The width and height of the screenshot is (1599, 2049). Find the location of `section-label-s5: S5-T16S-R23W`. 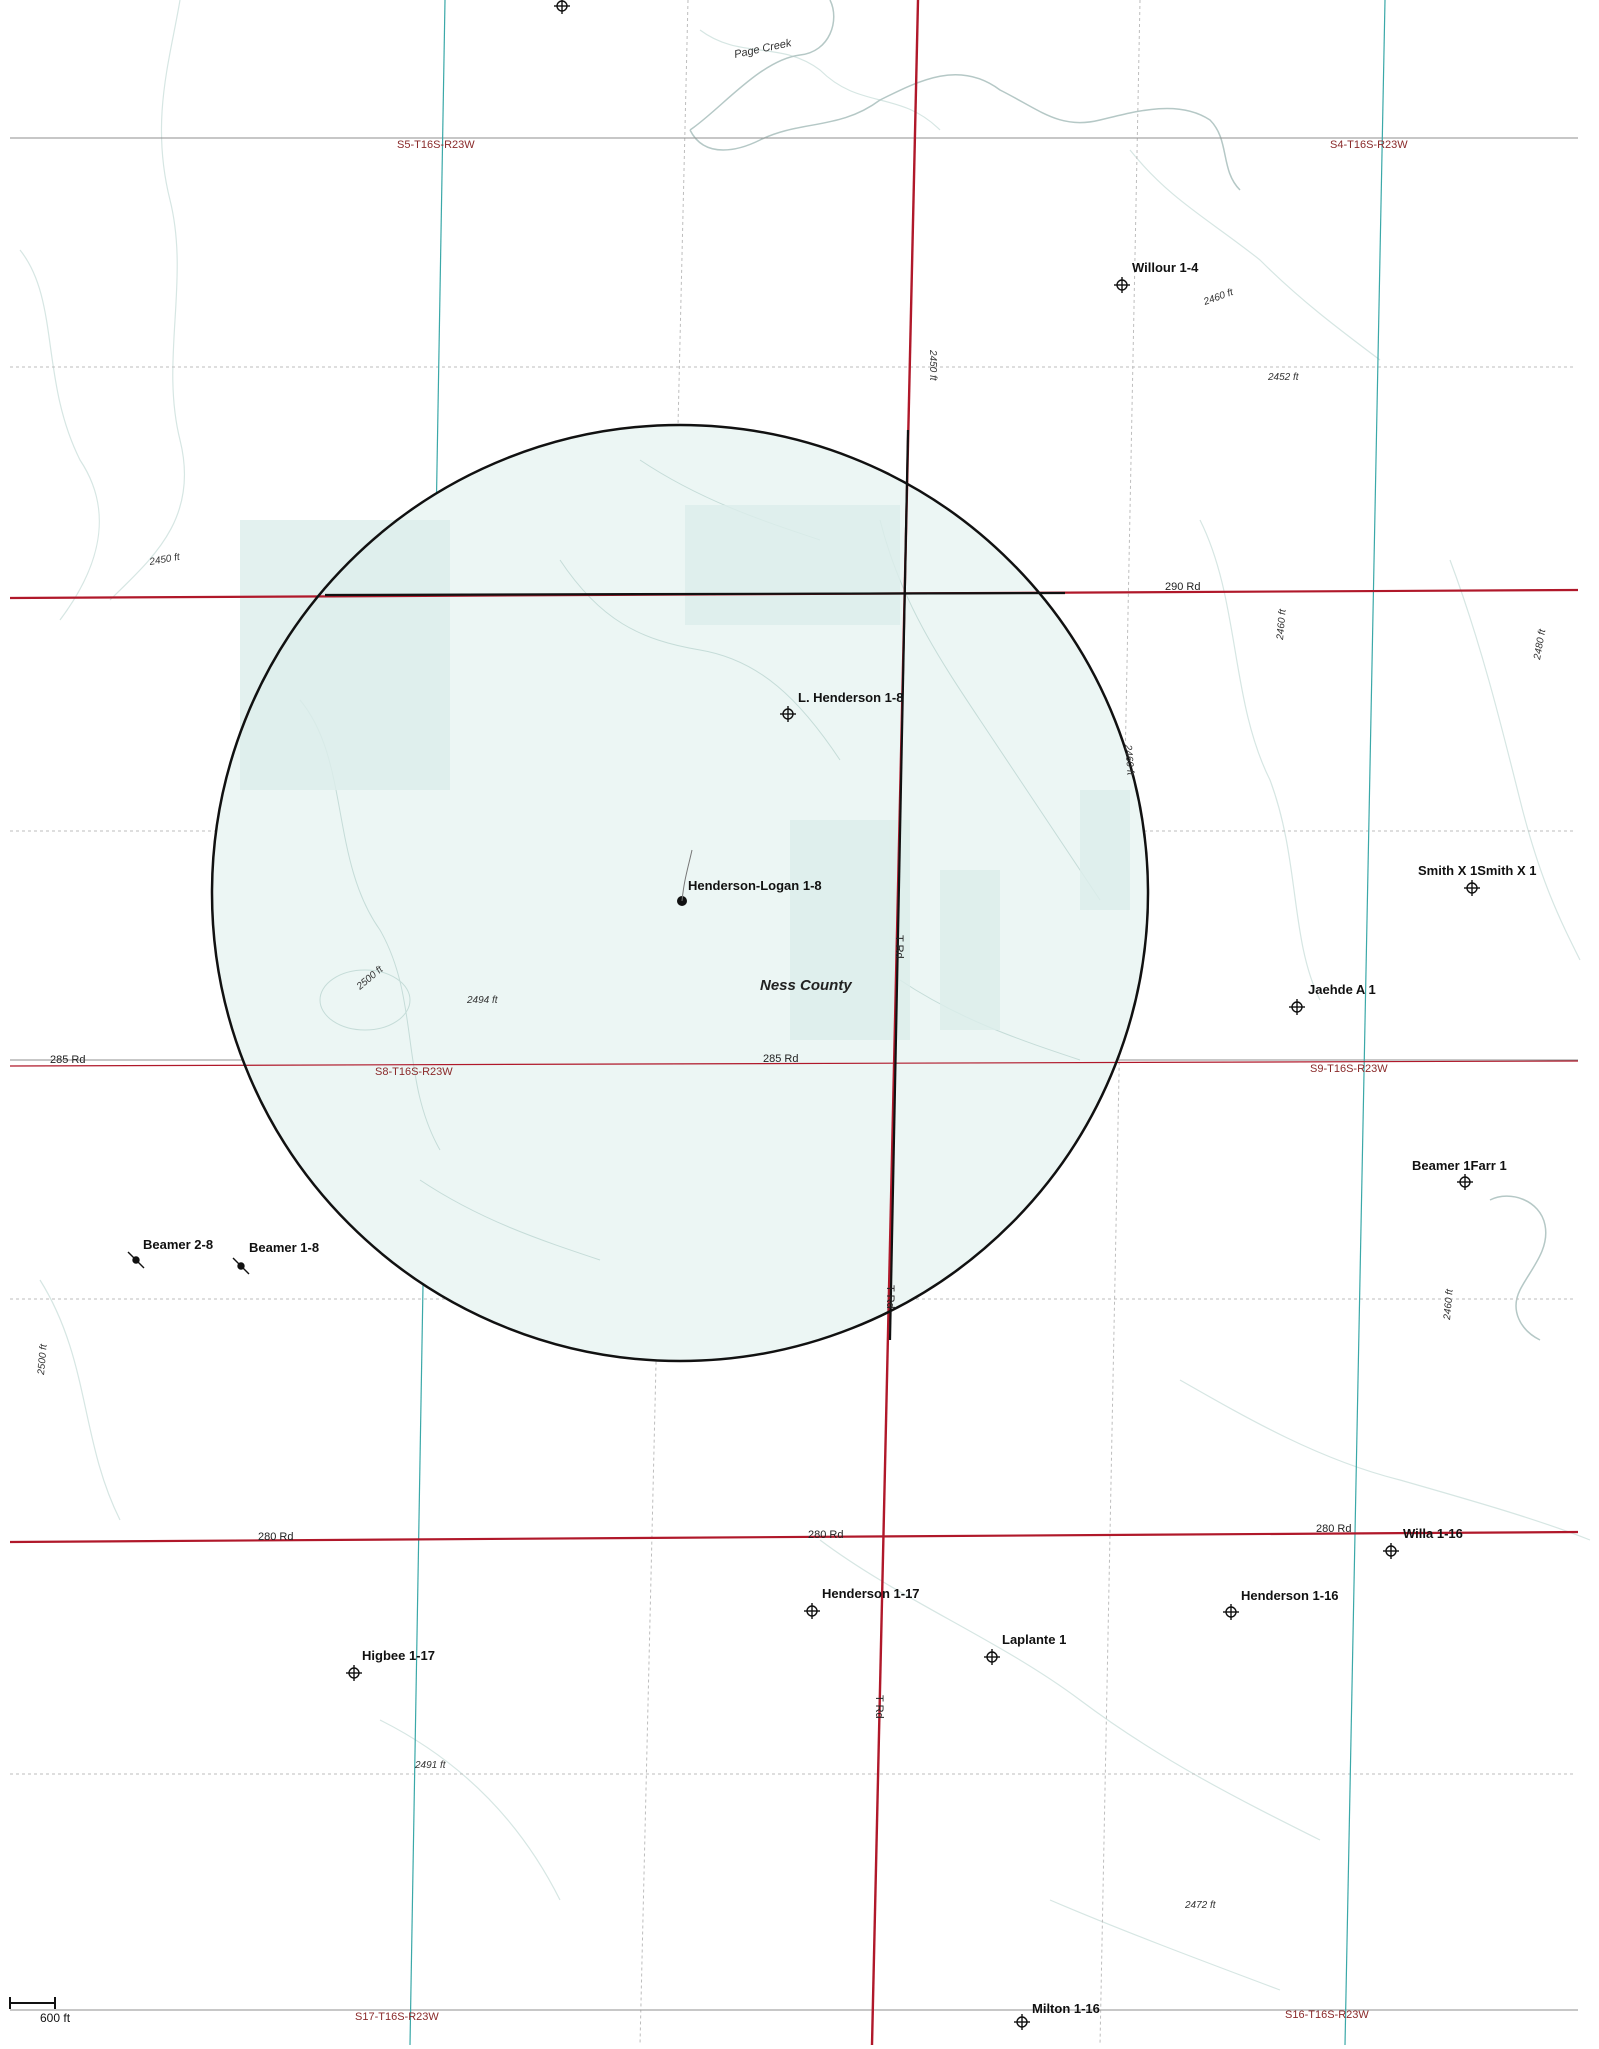

section-label-s5: S5-T16S-R23W is located at coordinates (436, 145).